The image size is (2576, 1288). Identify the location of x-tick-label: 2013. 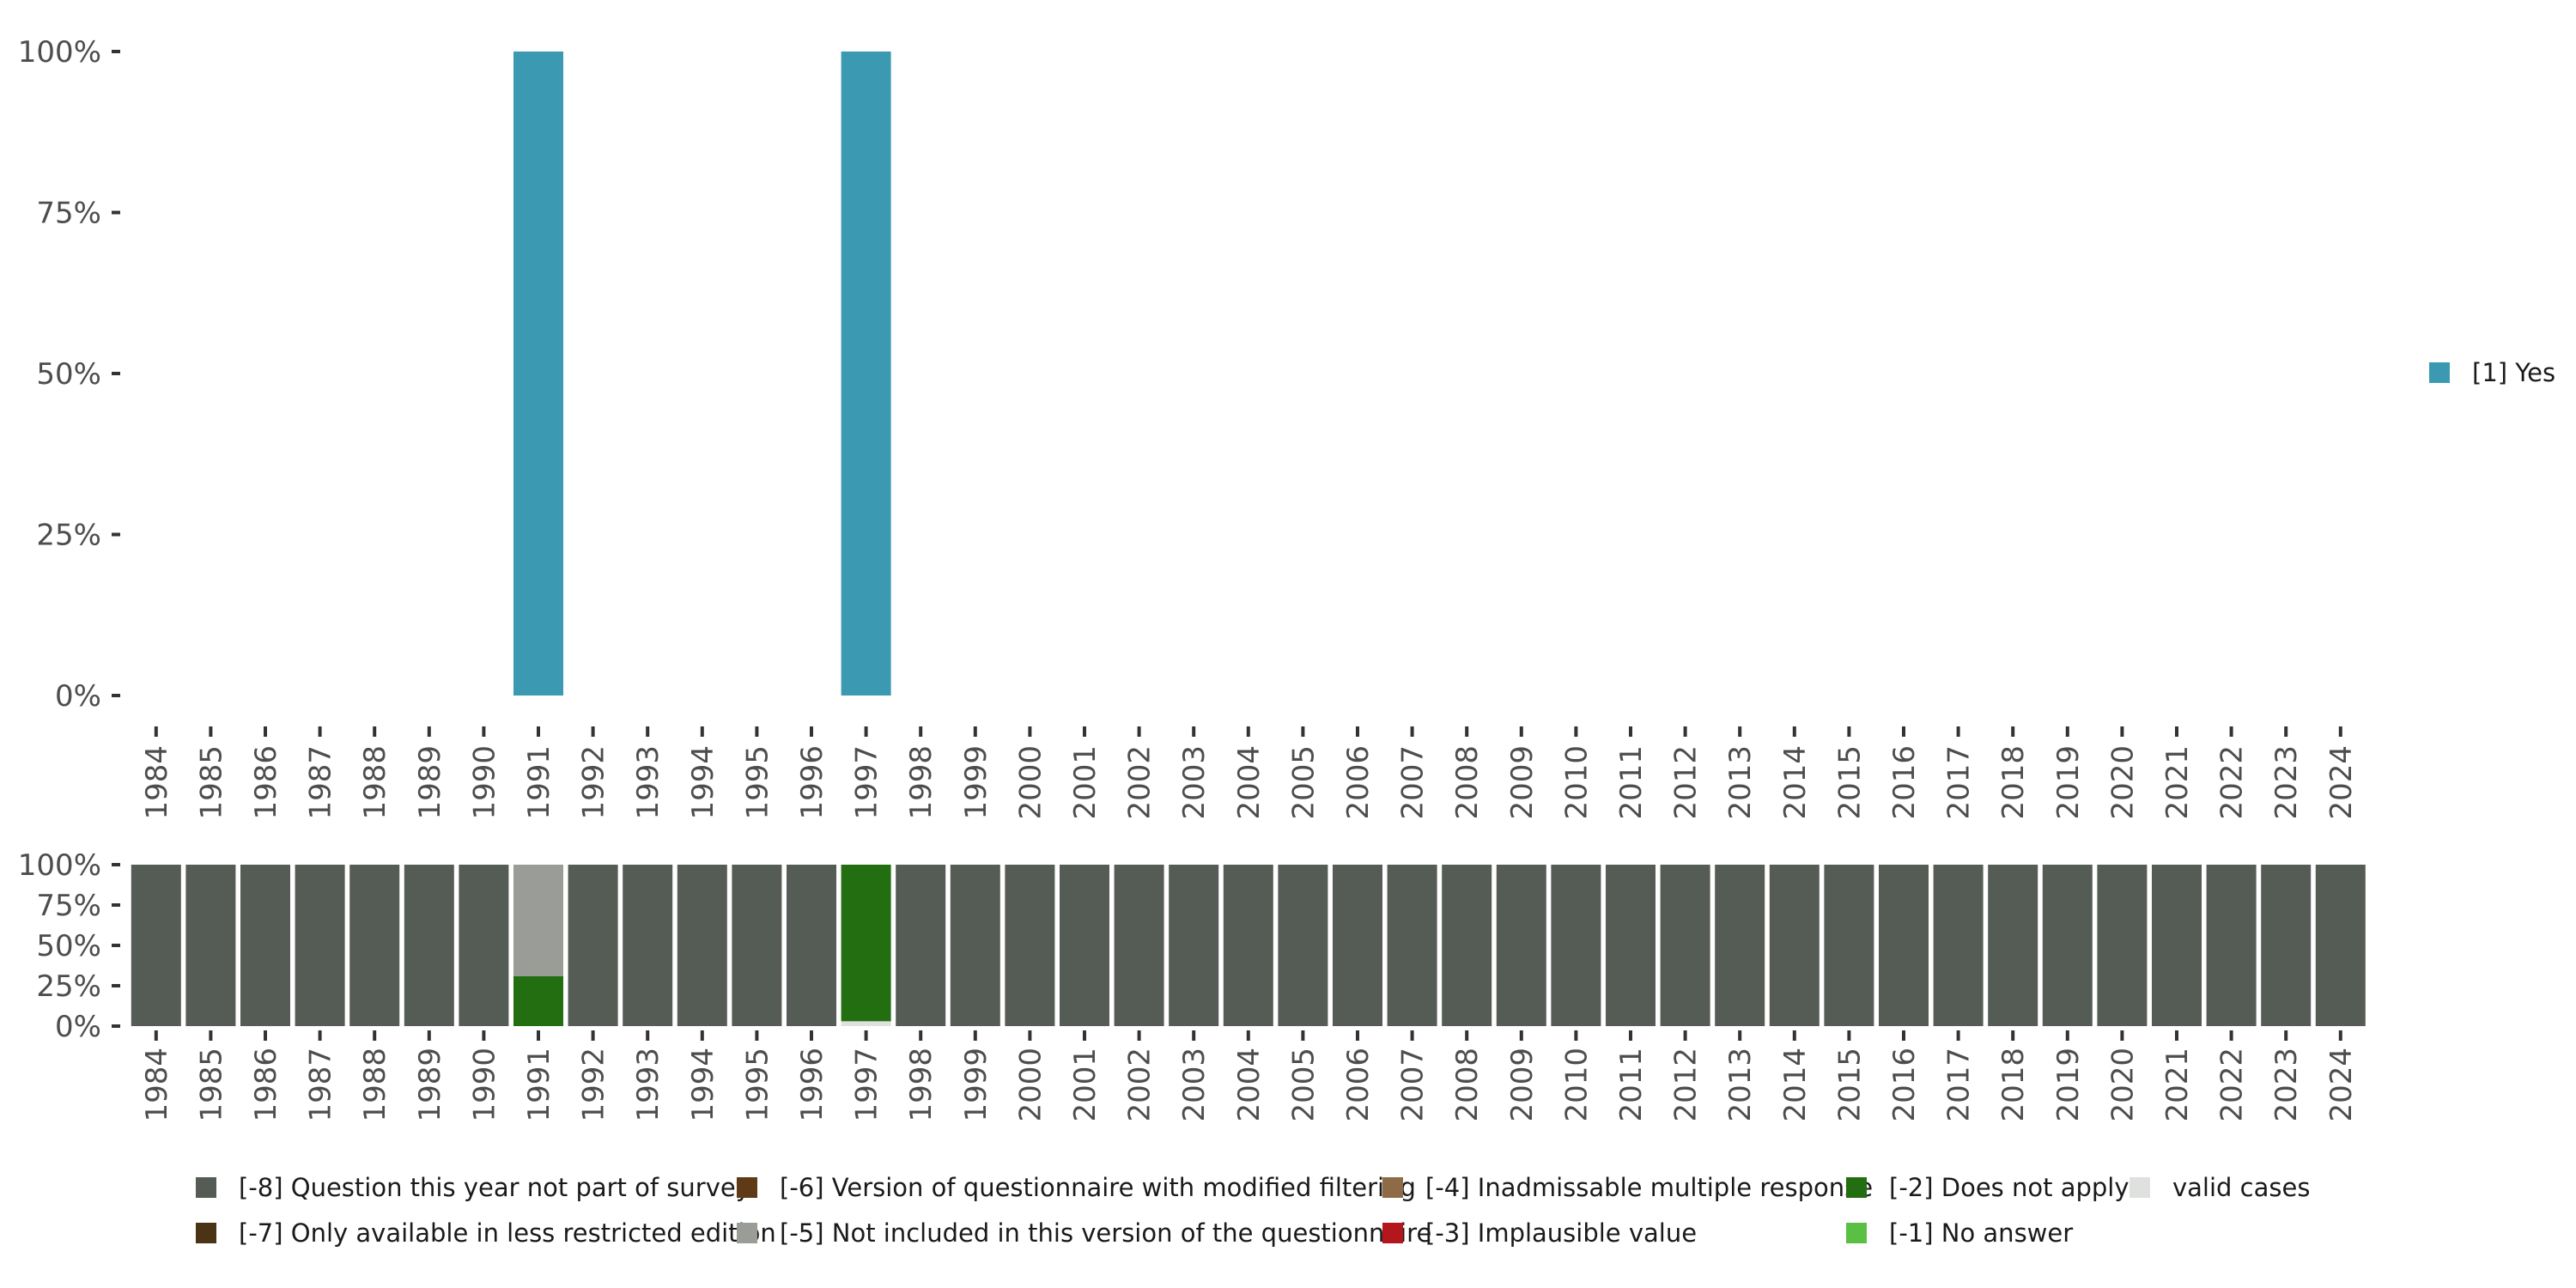
(1740, 782).